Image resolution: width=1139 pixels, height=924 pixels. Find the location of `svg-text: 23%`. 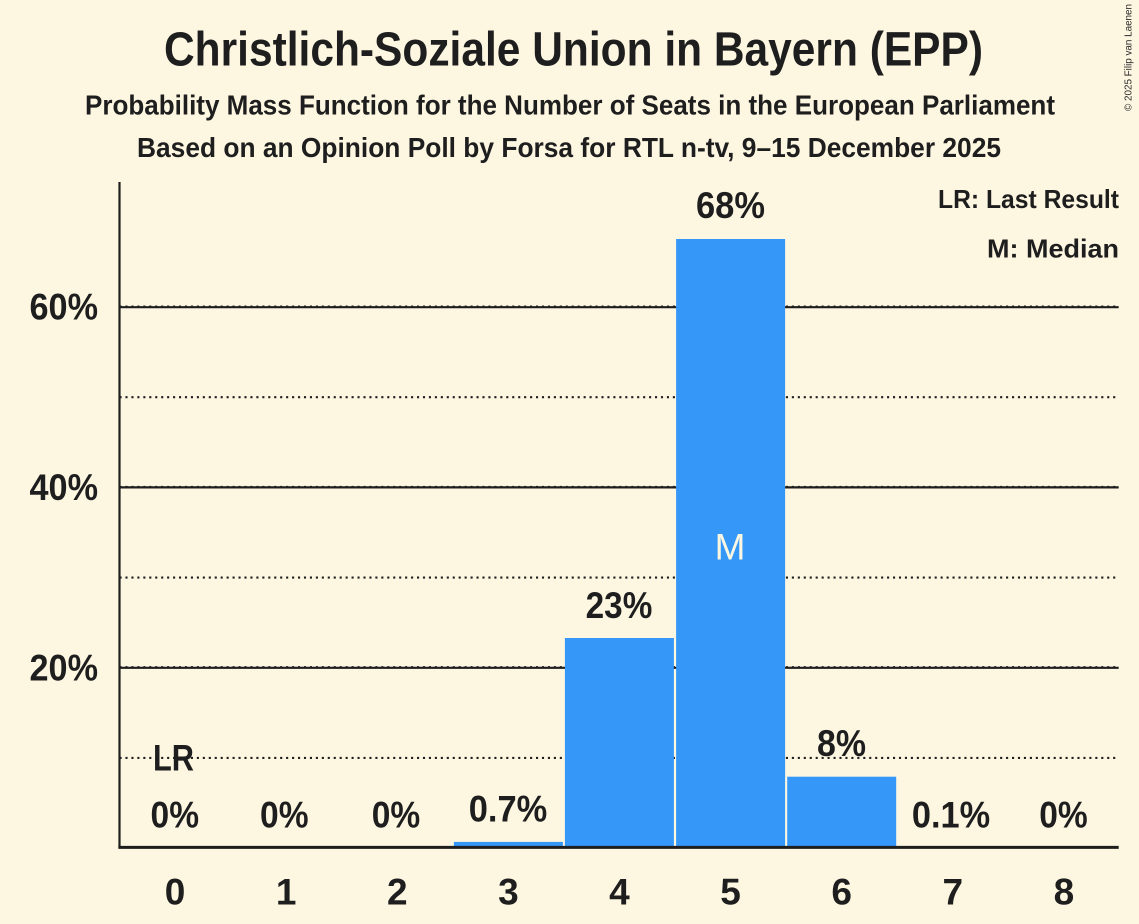

svg-text: 23% is located at coordinates (619, 605).